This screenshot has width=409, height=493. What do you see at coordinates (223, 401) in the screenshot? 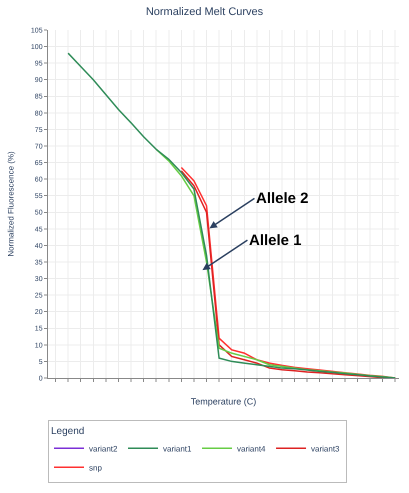
I see `x-axis-title: Temperature (C)` at bounding box center [223, 401].